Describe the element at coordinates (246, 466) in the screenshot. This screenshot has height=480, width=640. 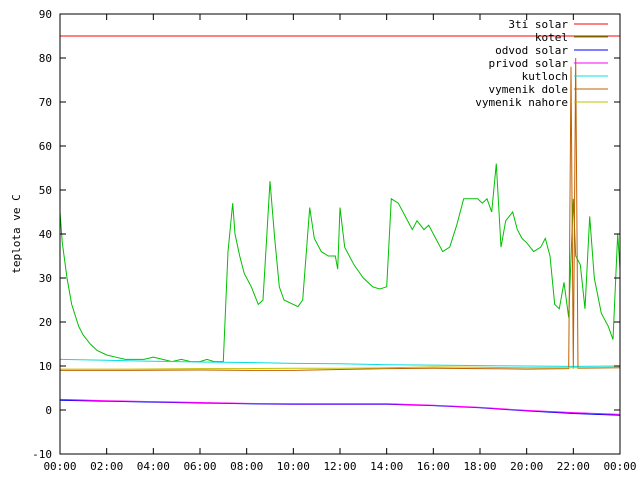
I see `x-tick-label: 08:00` at that location.